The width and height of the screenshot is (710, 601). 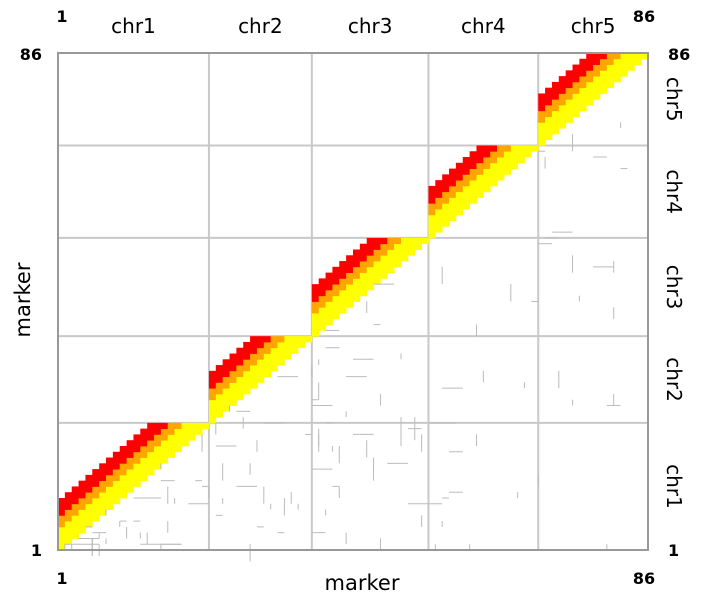 What do you see at coordinates (31, 54) in the screenshot?
I see `y-tick-top: 86` at bounding box center [31, 54].